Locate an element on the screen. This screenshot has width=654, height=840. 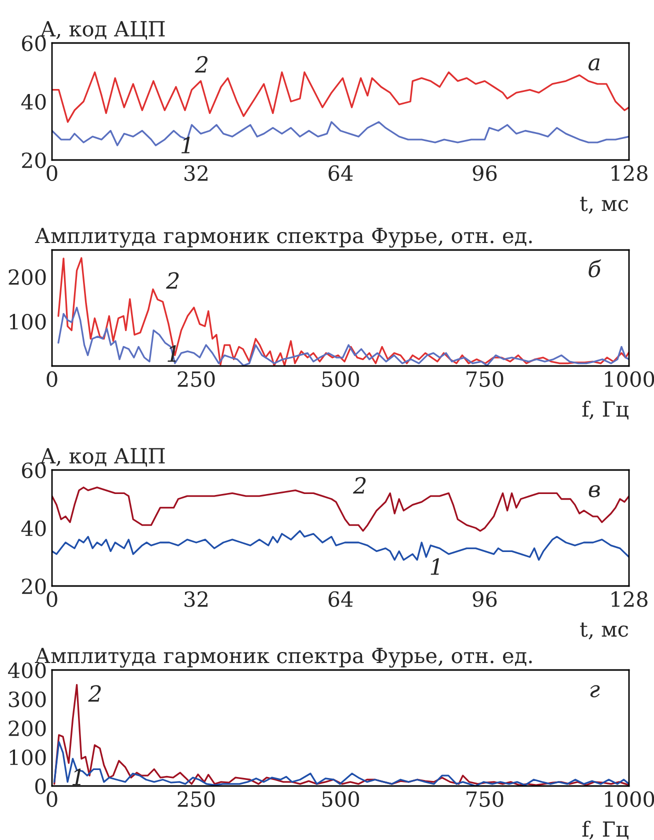
y-tick-label: 0 is located at coordinates (40, 786).